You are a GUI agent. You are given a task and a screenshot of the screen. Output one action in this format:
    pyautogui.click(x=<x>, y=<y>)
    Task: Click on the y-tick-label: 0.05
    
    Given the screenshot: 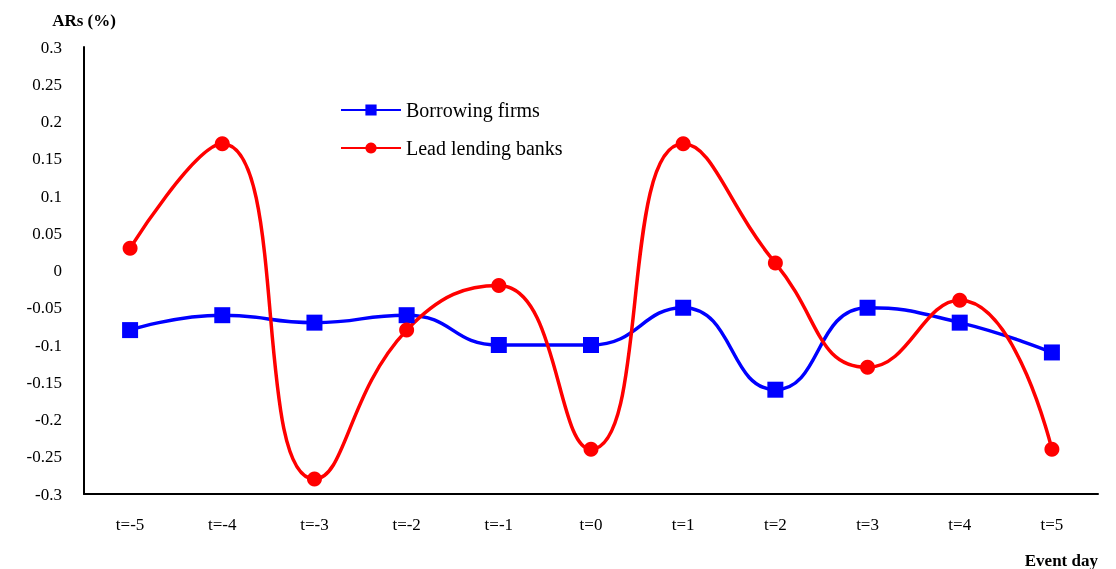 What is the action you would take?
    pyautogui.click(x=47, y=233)
    